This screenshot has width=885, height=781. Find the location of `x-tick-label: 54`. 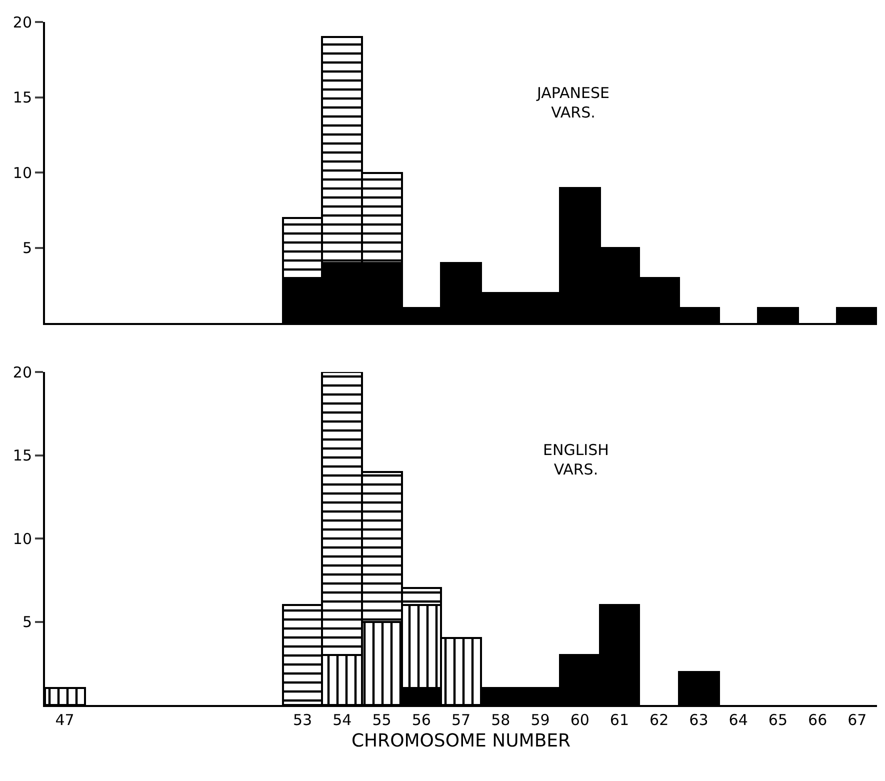

x-tick-label: 54 is located at coordinates (342, 720).